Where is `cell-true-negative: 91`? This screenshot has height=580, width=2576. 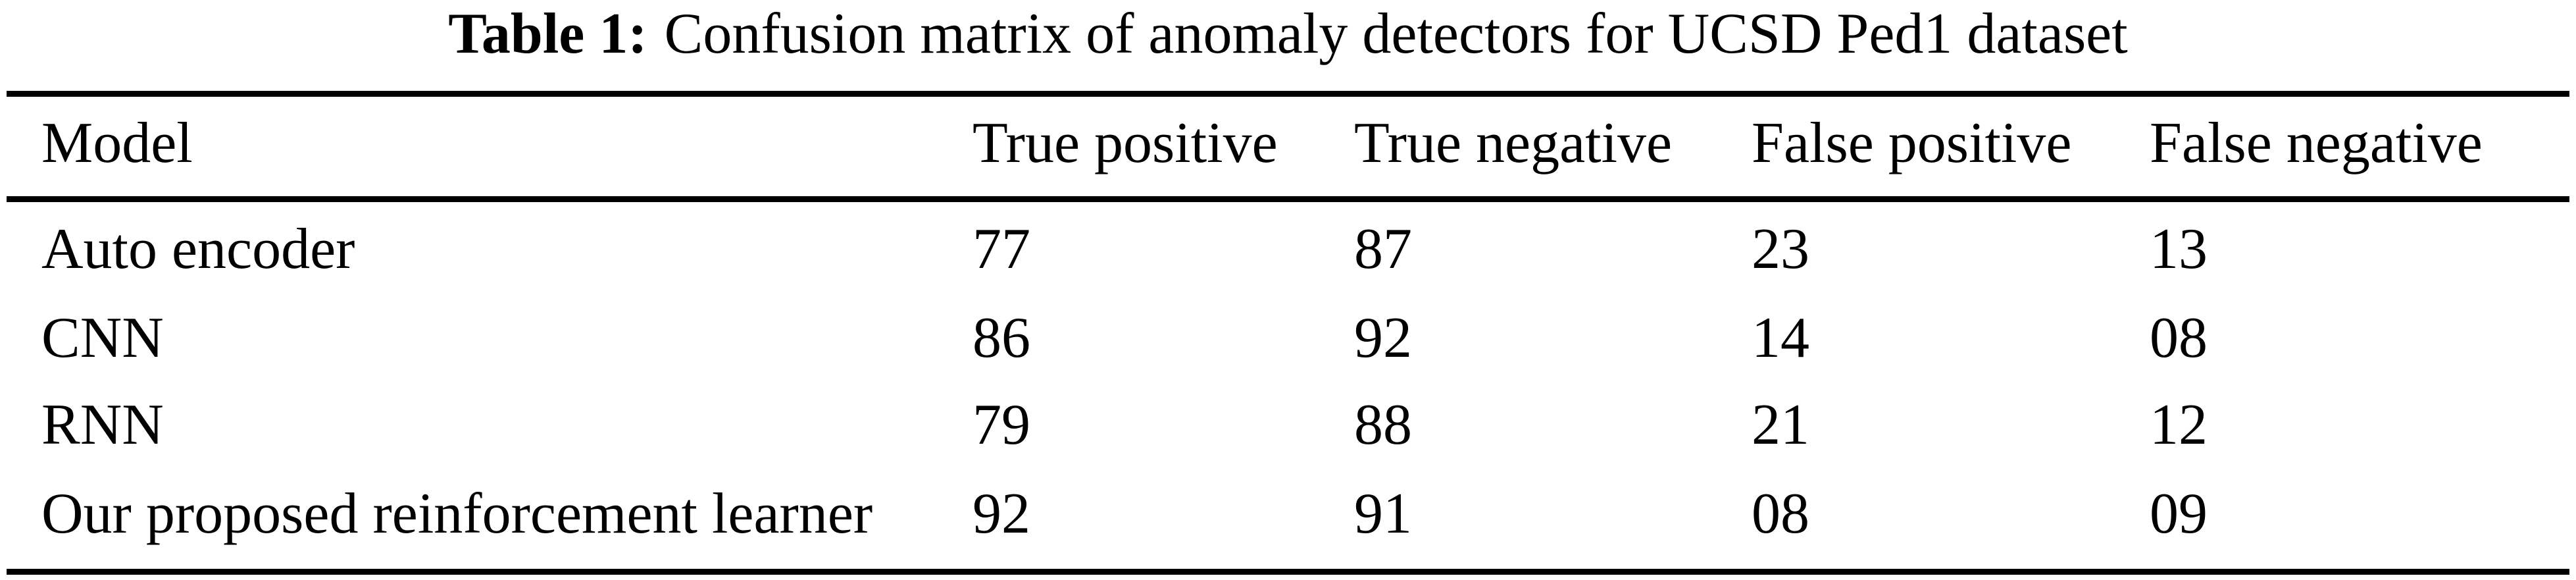
cell-true-negative: 91 is located at coordinates (1383, 514).